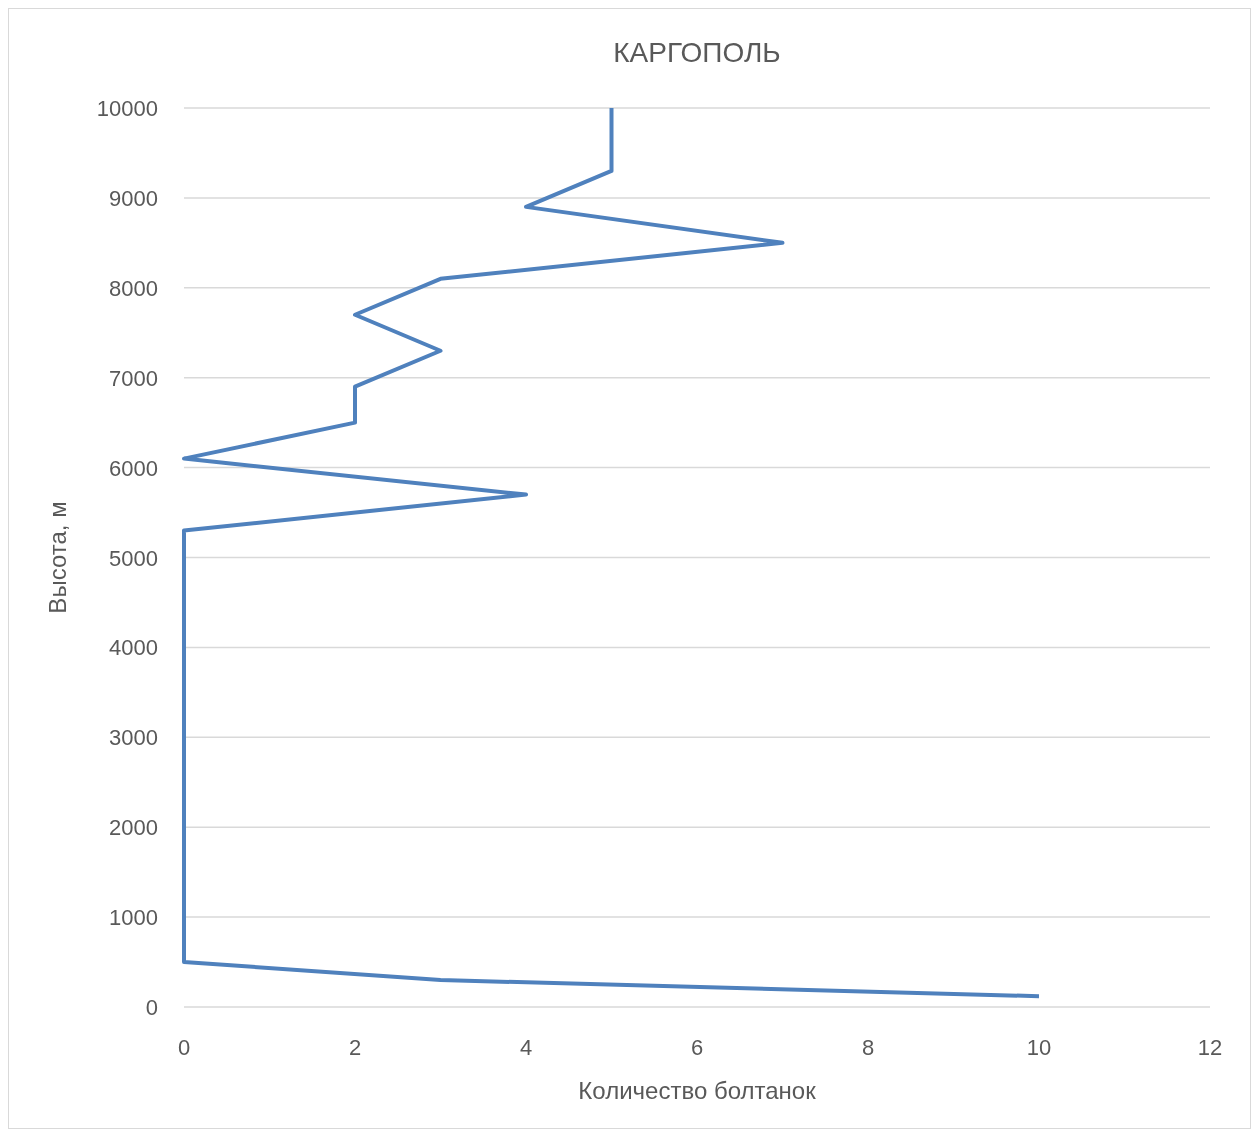 This screenshot has width=1259, height=1137. Describe the element at coordinates (133, 378) in the screenshot. I see `y-tick-label: 7000` at that location.